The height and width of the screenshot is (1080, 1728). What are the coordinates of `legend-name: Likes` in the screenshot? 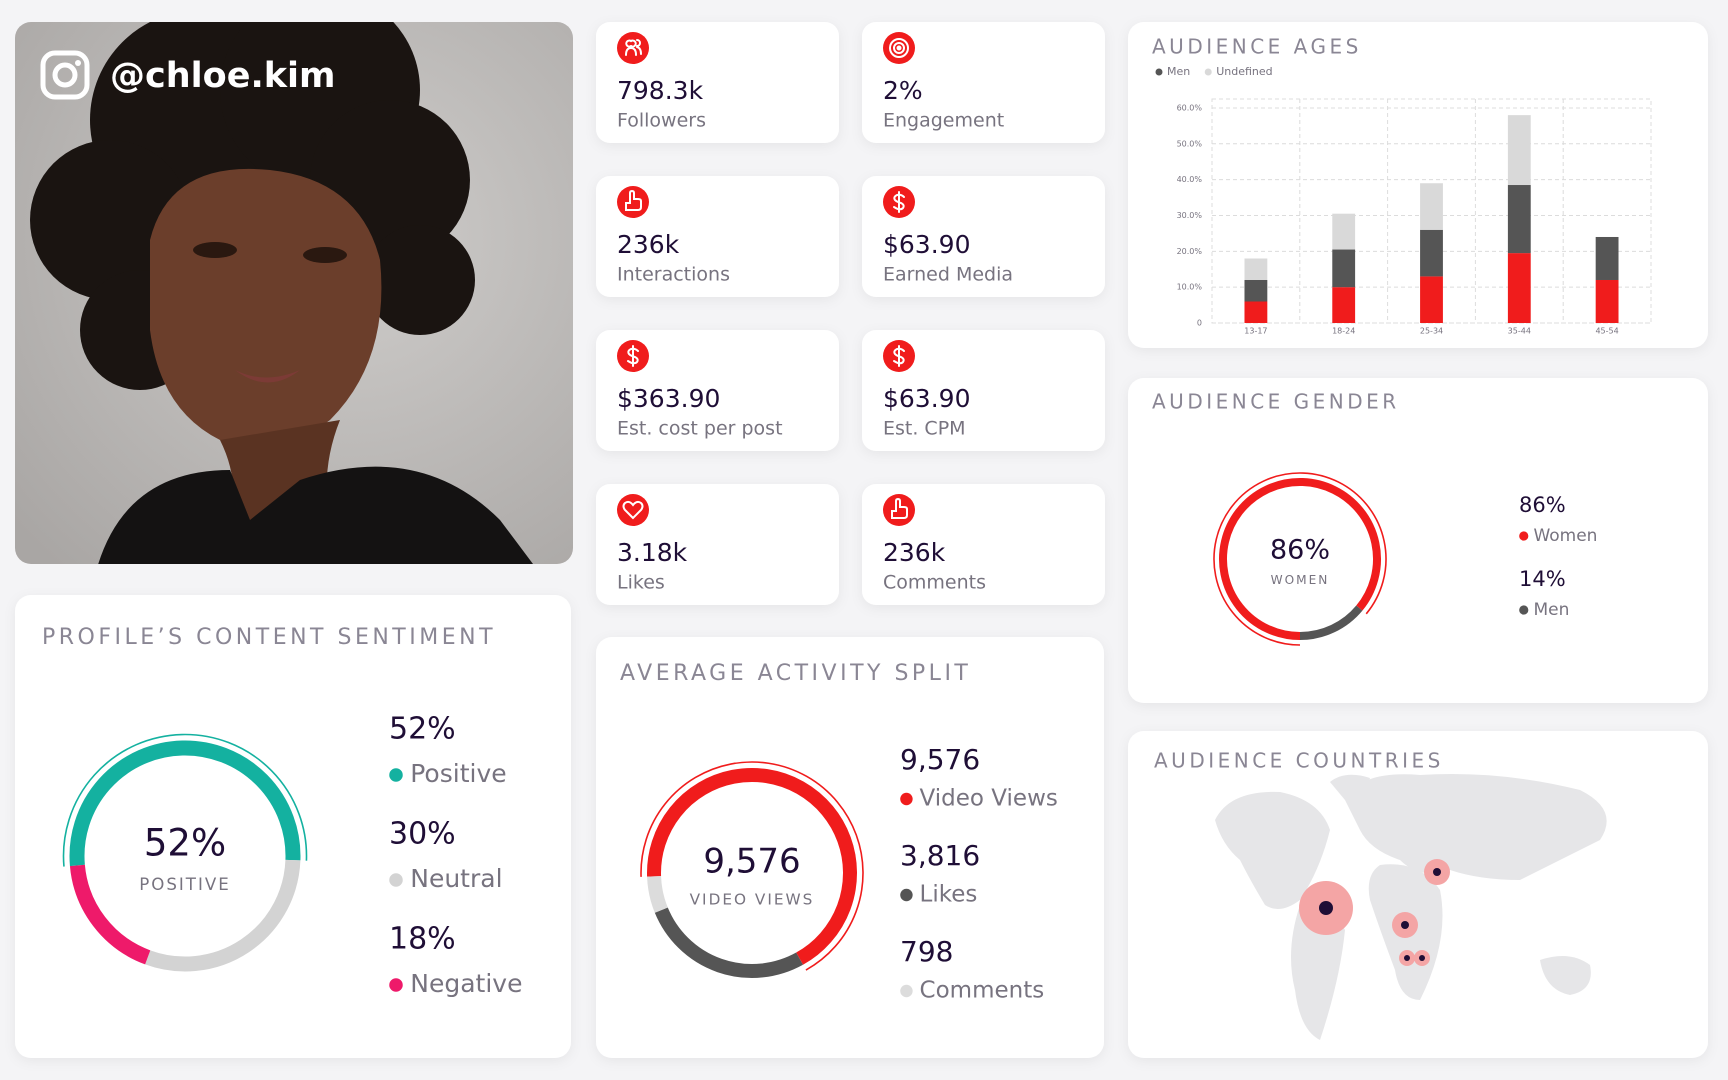 It's located at (949, 895).